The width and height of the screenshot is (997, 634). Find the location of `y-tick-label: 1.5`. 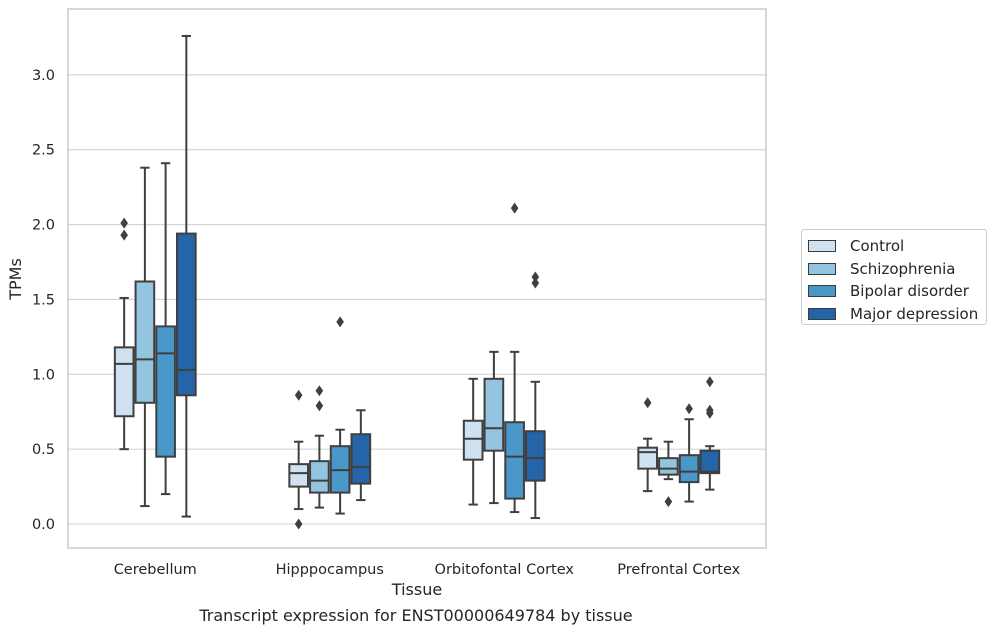

y-tick-label: 1.5 is located at coordinates (43, 300).